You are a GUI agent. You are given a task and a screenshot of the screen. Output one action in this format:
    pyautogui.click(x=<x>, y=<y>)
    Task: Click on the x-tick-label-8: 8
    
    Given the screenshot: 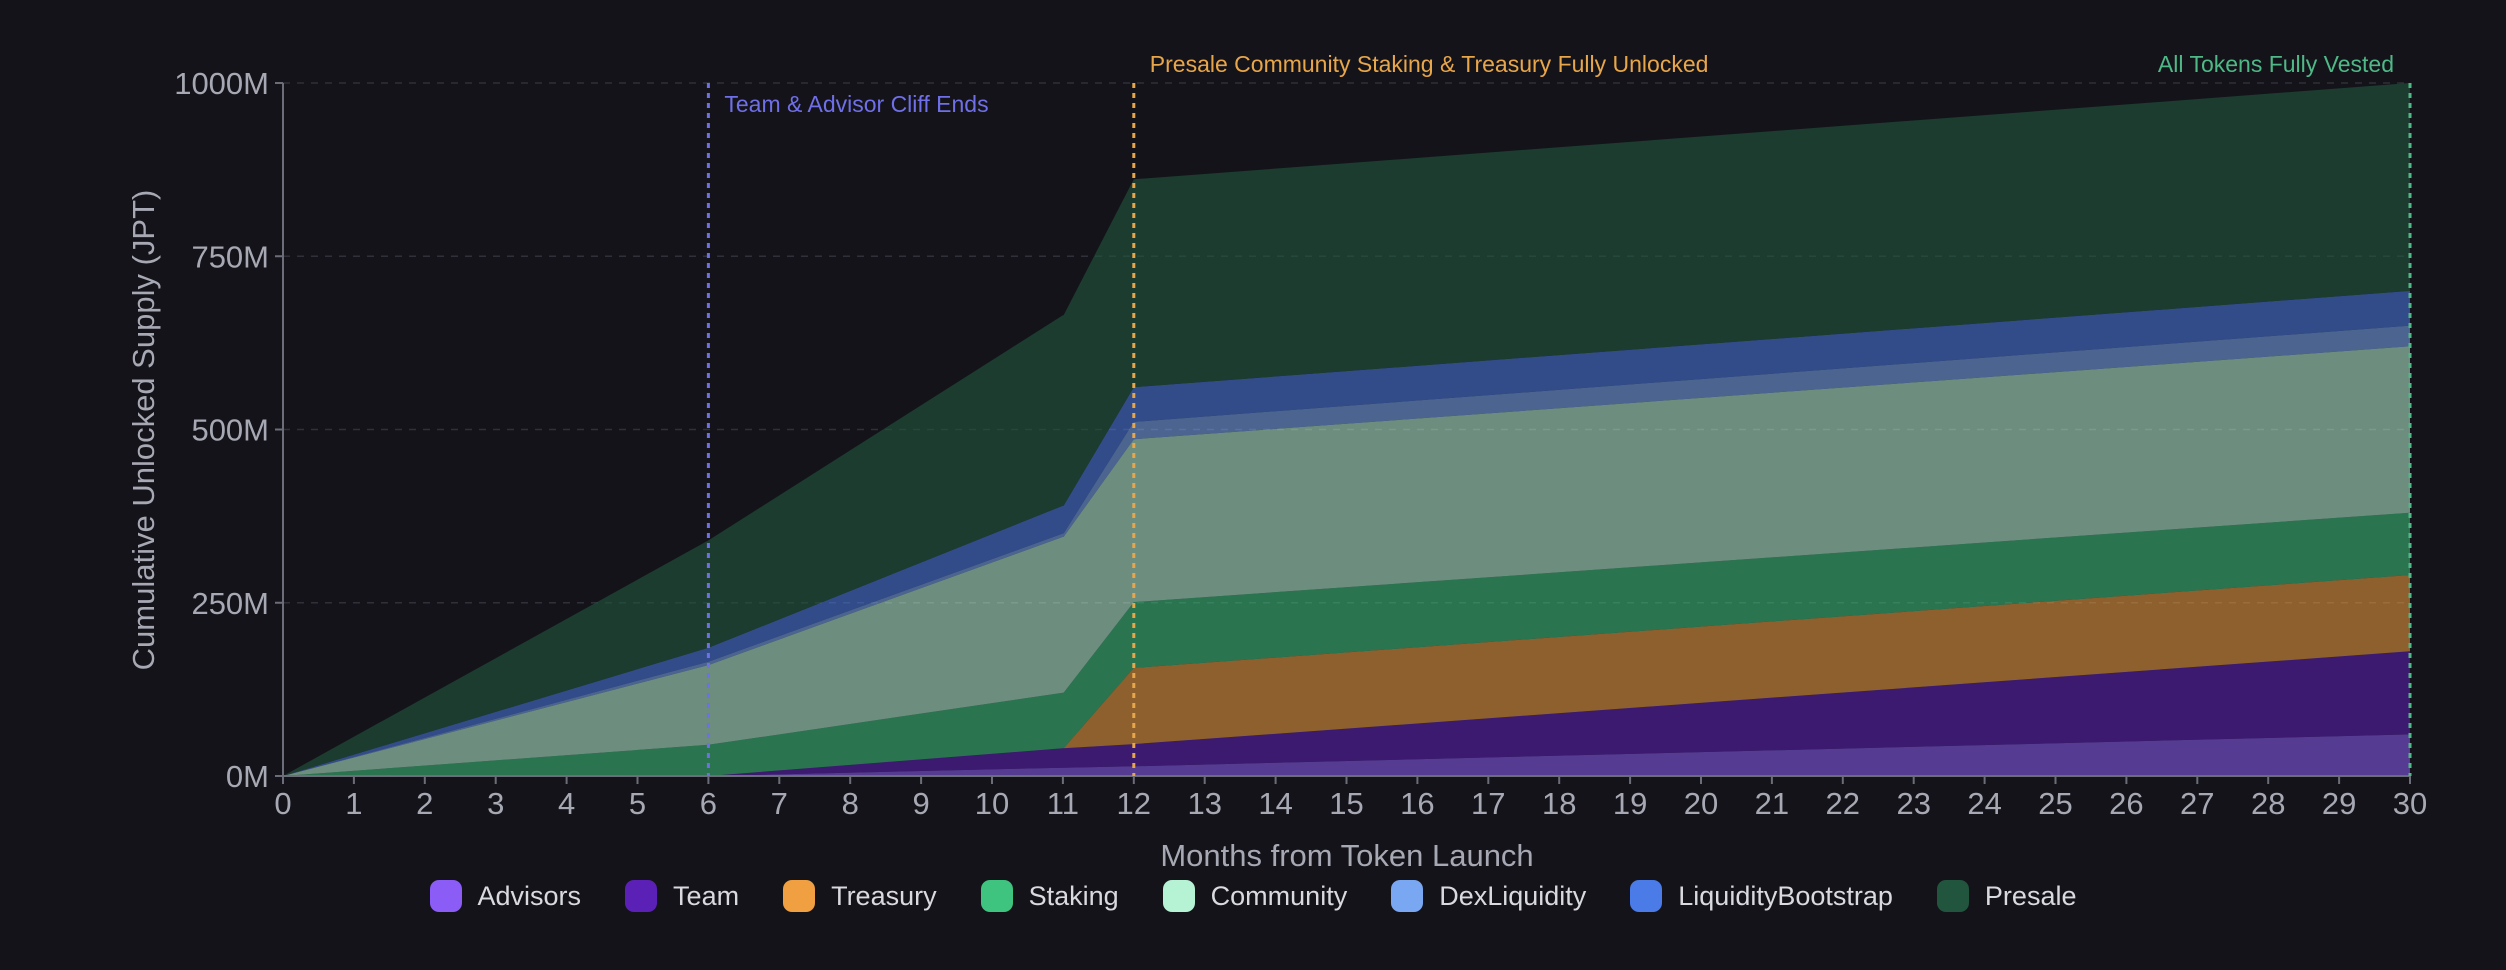 What is the action you would take?
    pyautogui.click(x=850, y=803)
    